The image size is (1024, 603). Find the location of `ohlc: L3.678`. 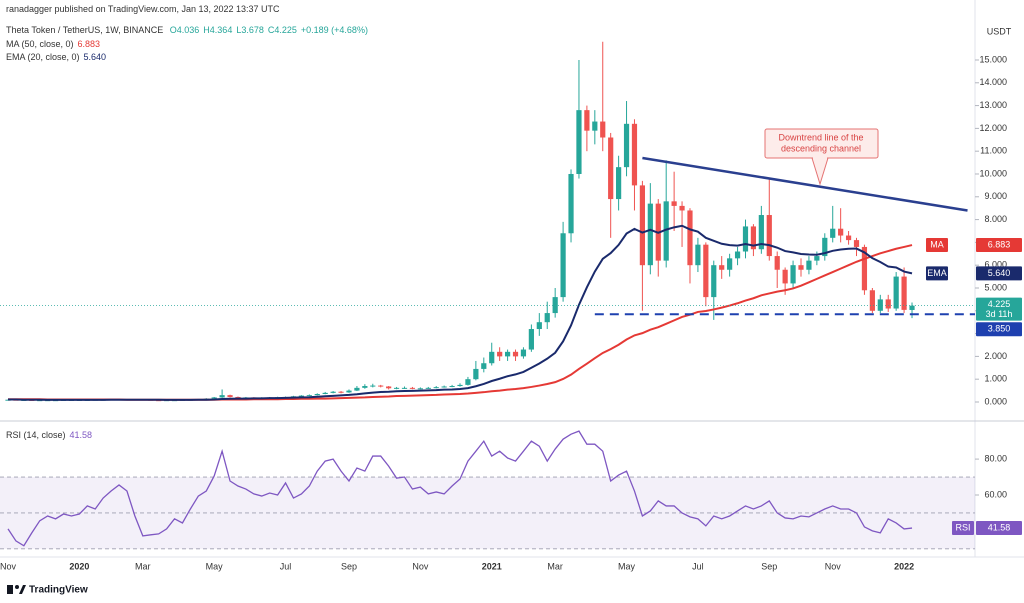

ohlc: L3.678 is located at coordinates (250, 30).